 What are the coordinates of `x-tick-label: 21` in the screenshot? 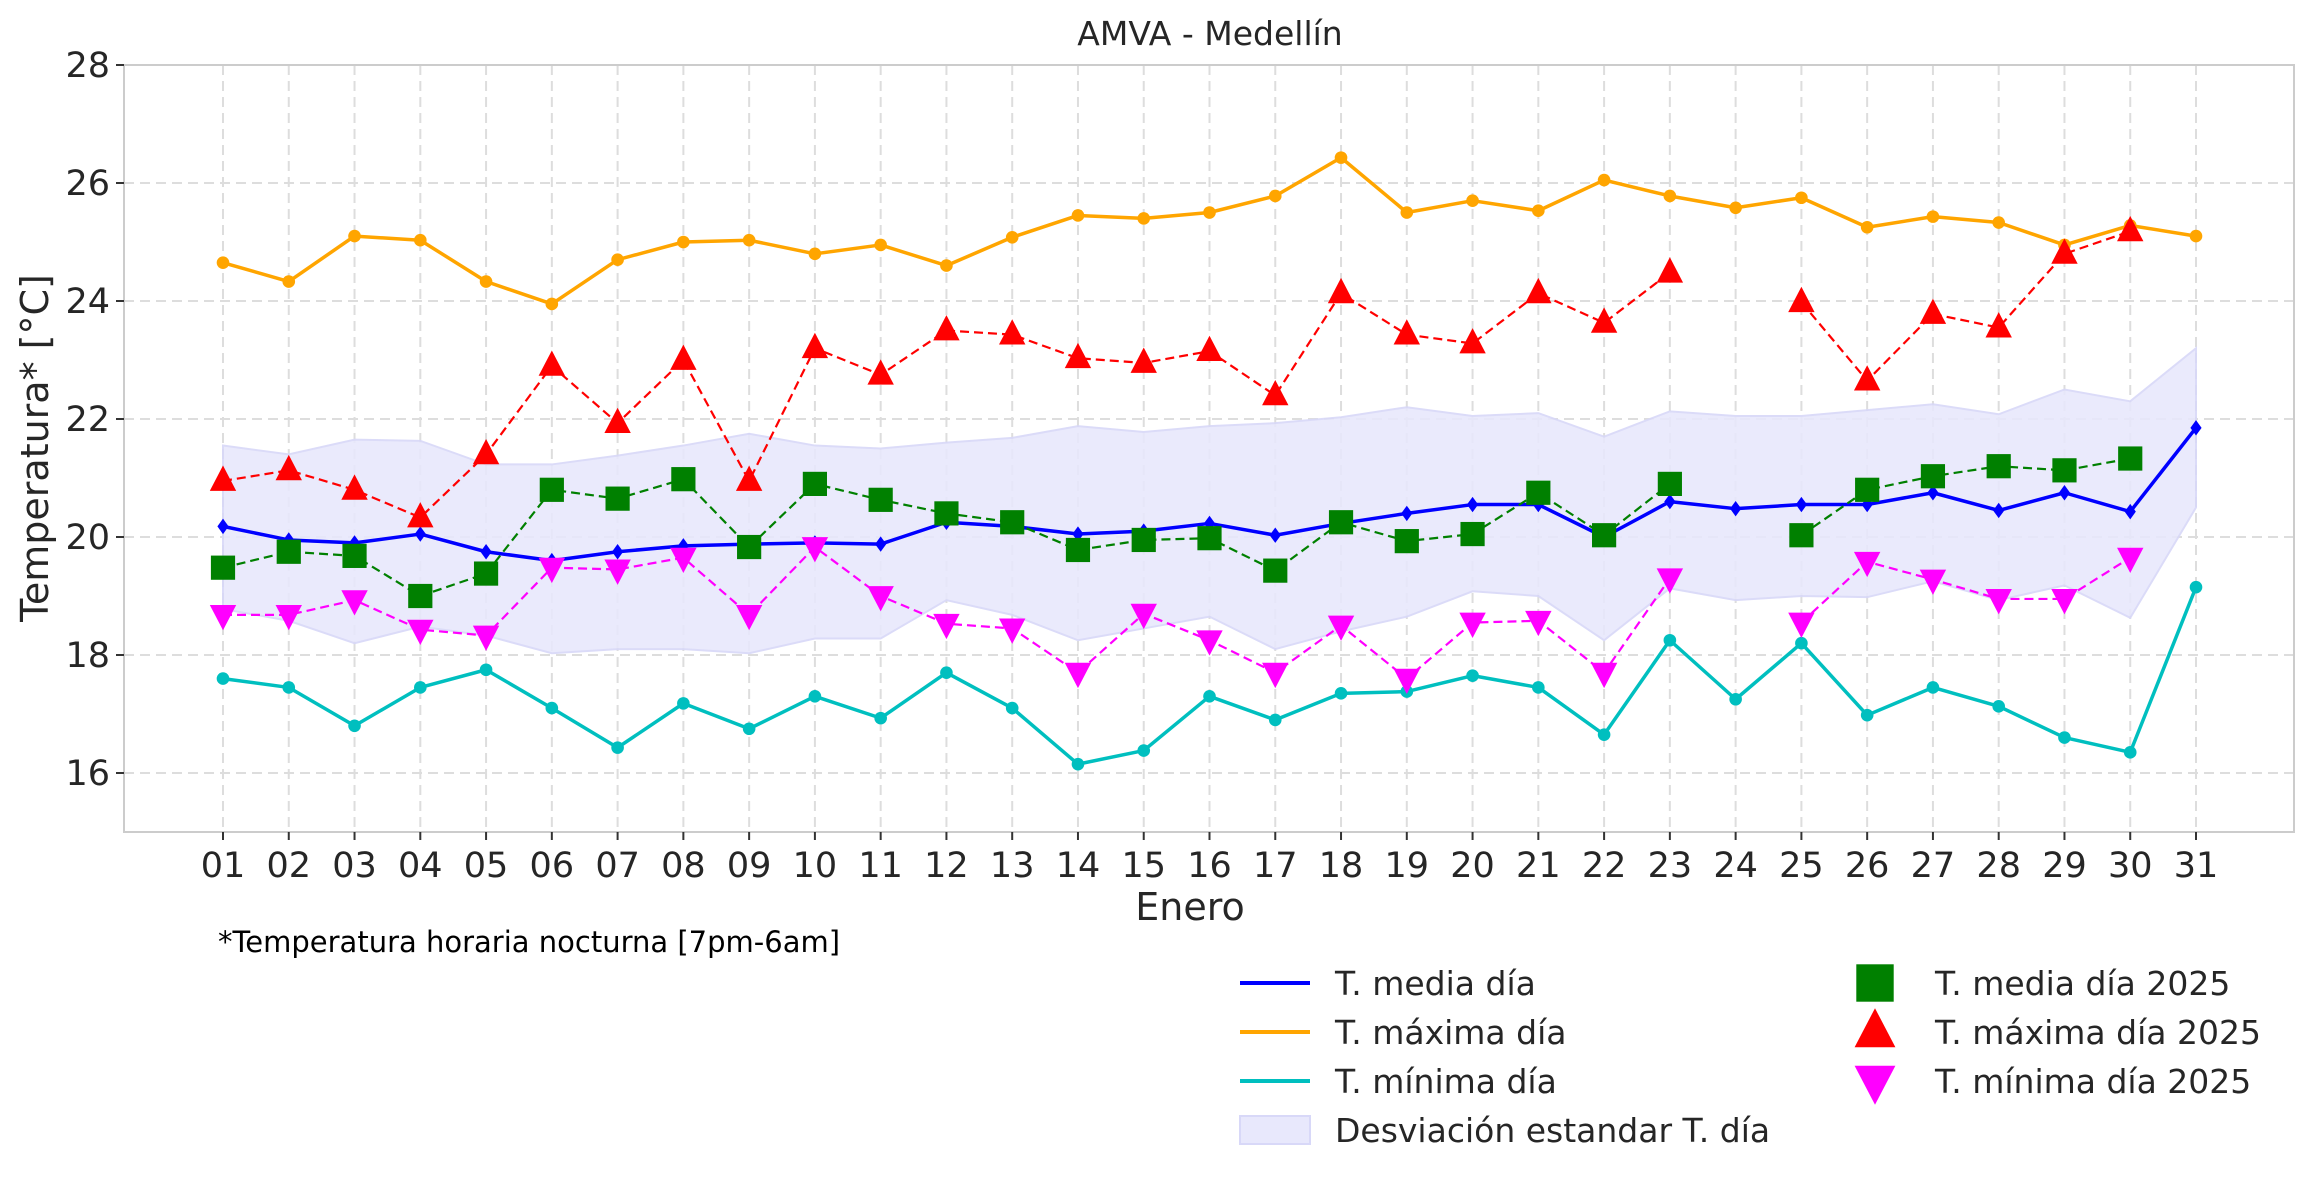 It's located at (1538, 866).